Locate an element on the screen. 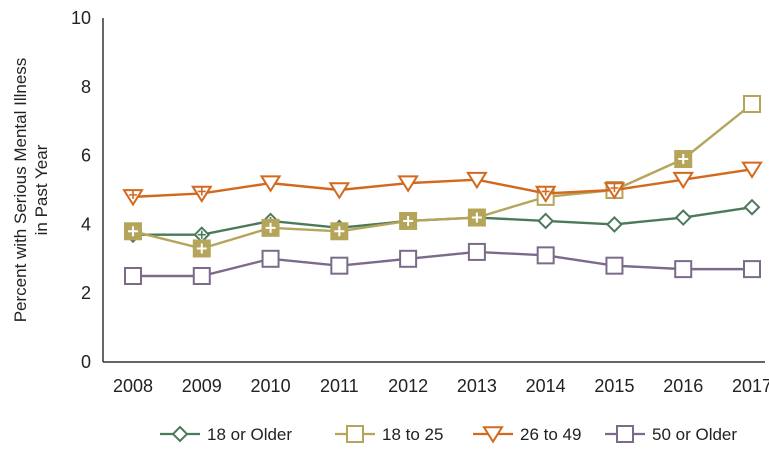  x-tick-label: 2013 is located at coordinates (477, 386).